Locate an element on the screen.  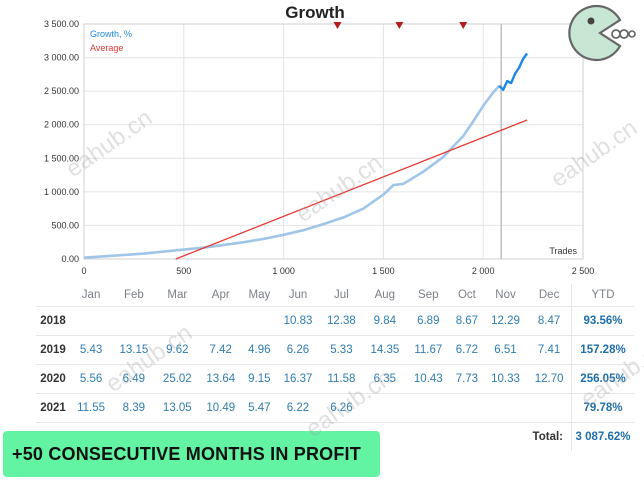
year-cell: 2021 is located at coordinates (53, 408).